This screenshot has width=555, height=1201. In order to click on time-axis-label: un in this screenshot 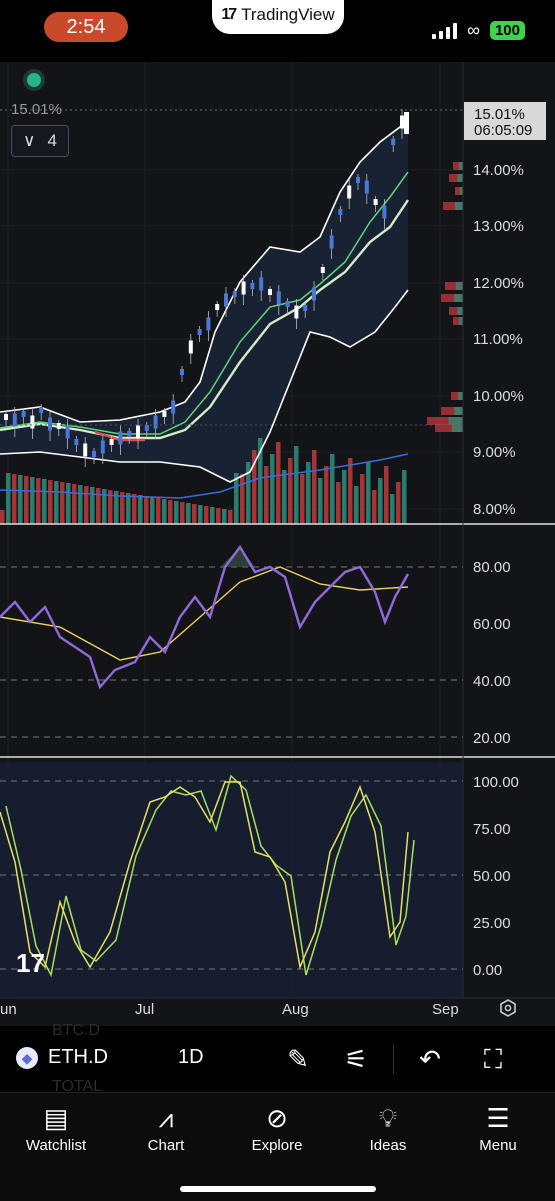, I will do `click(8, 1009)`.